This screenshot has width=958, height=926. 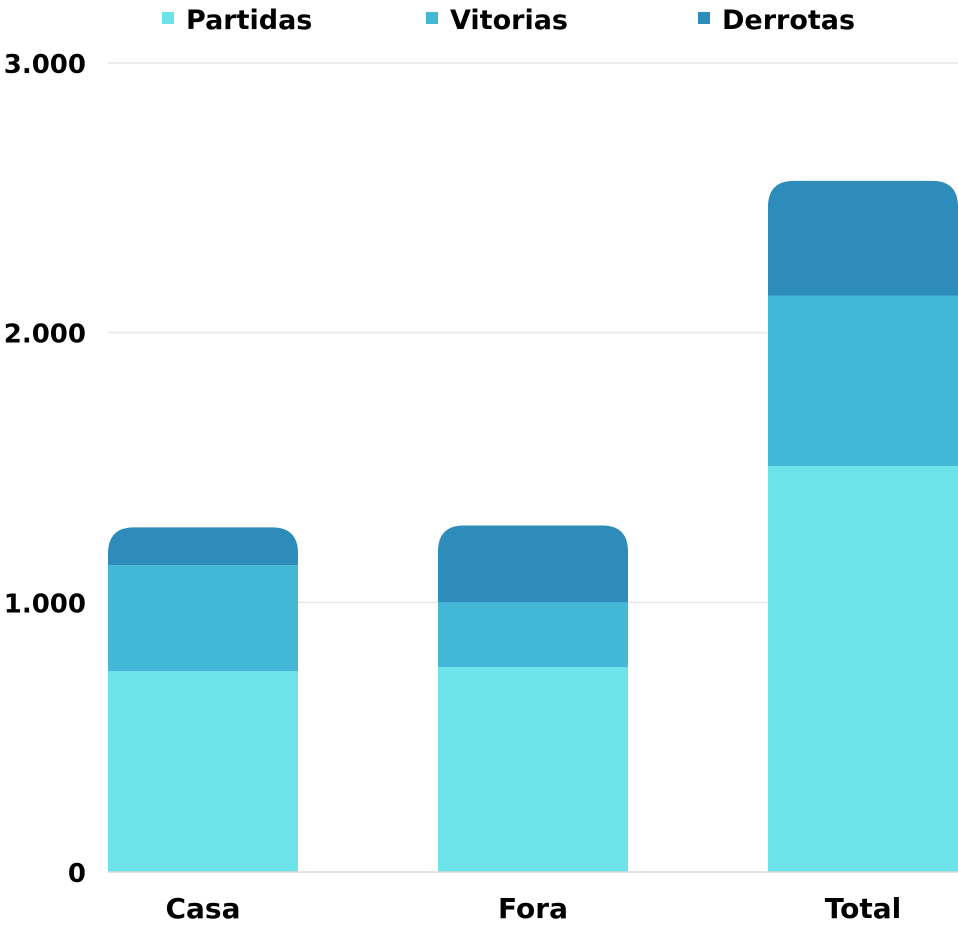 I want to click on legend-label: Vitorias, so click(x=509, y=20).